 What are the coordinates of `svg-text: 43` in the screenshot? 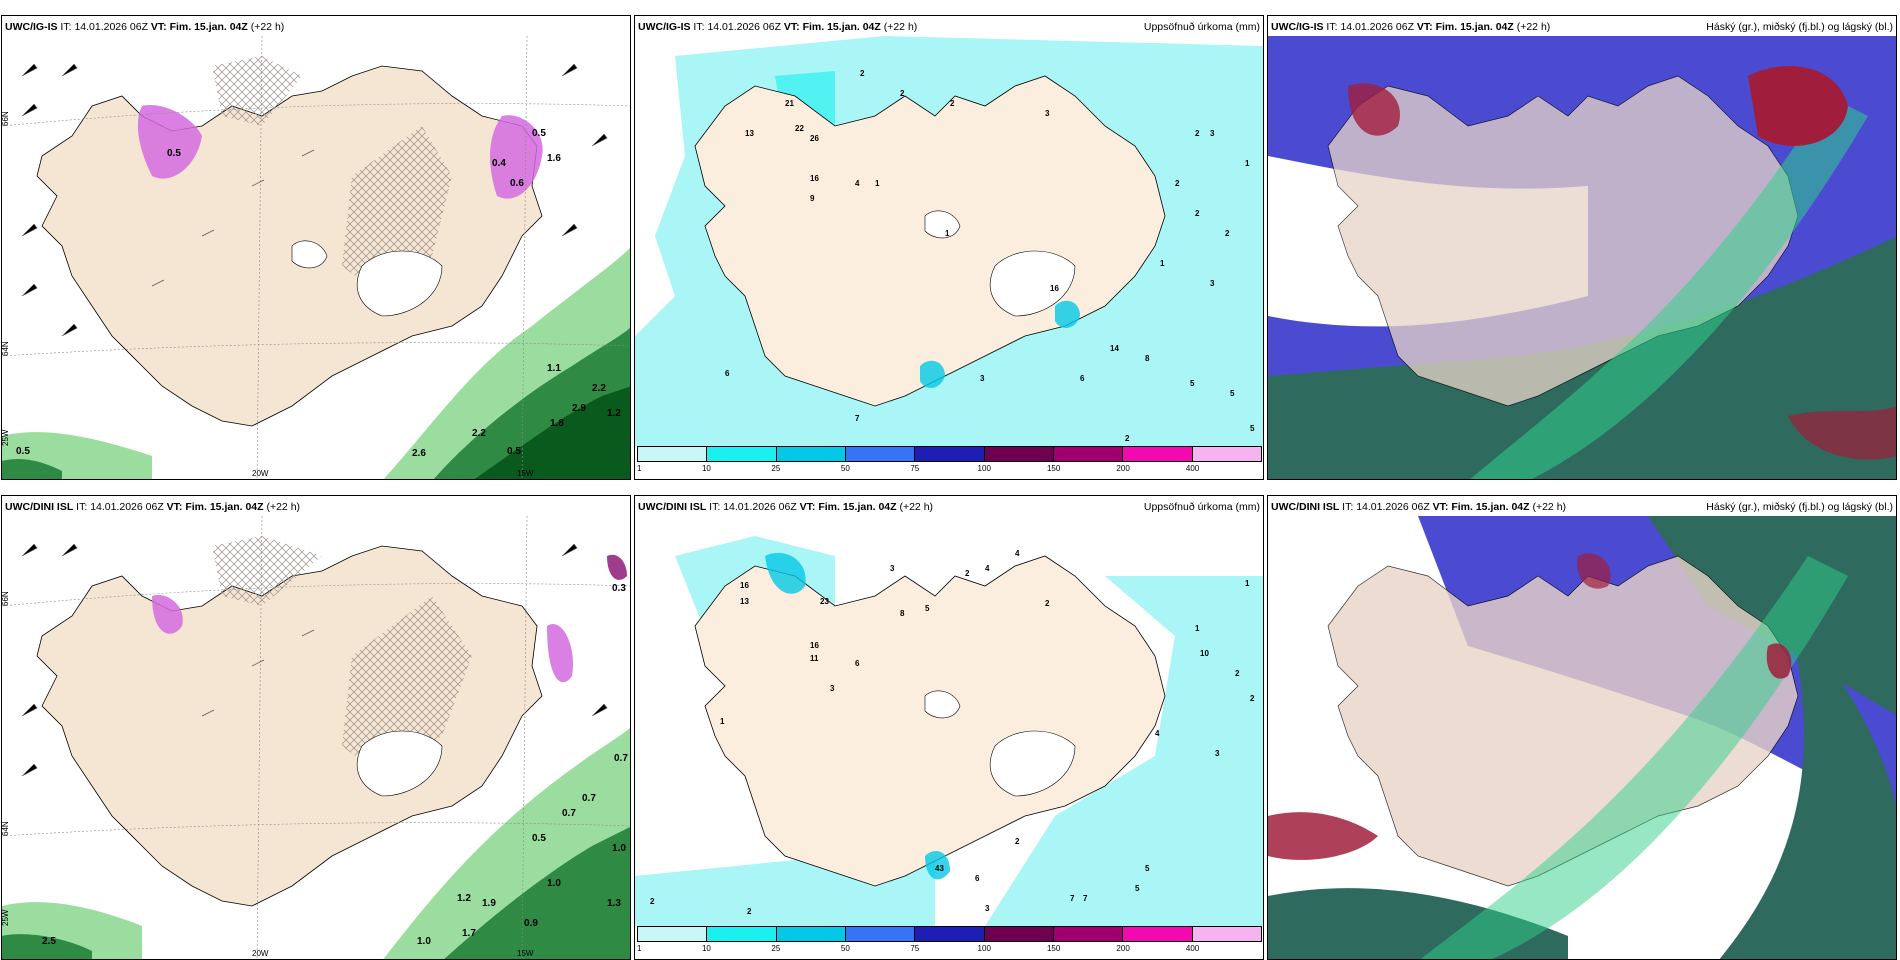 It's located at (939, 868).